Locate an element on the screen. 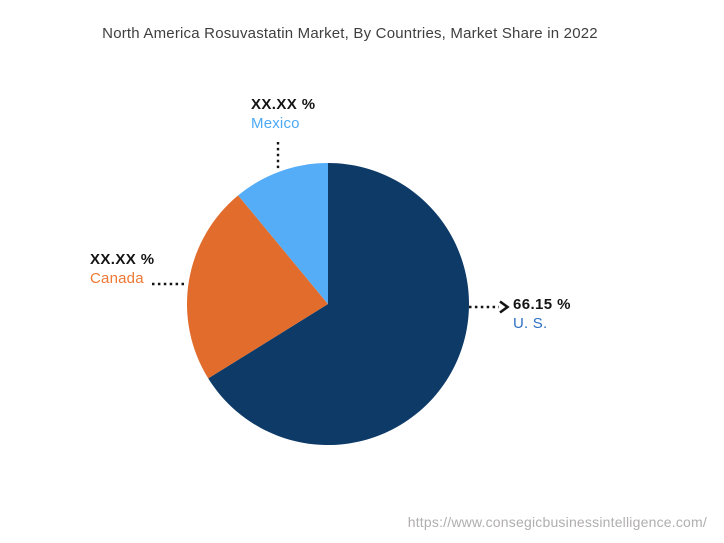  pie-slice-mexico is located at coordinates (283, 233).